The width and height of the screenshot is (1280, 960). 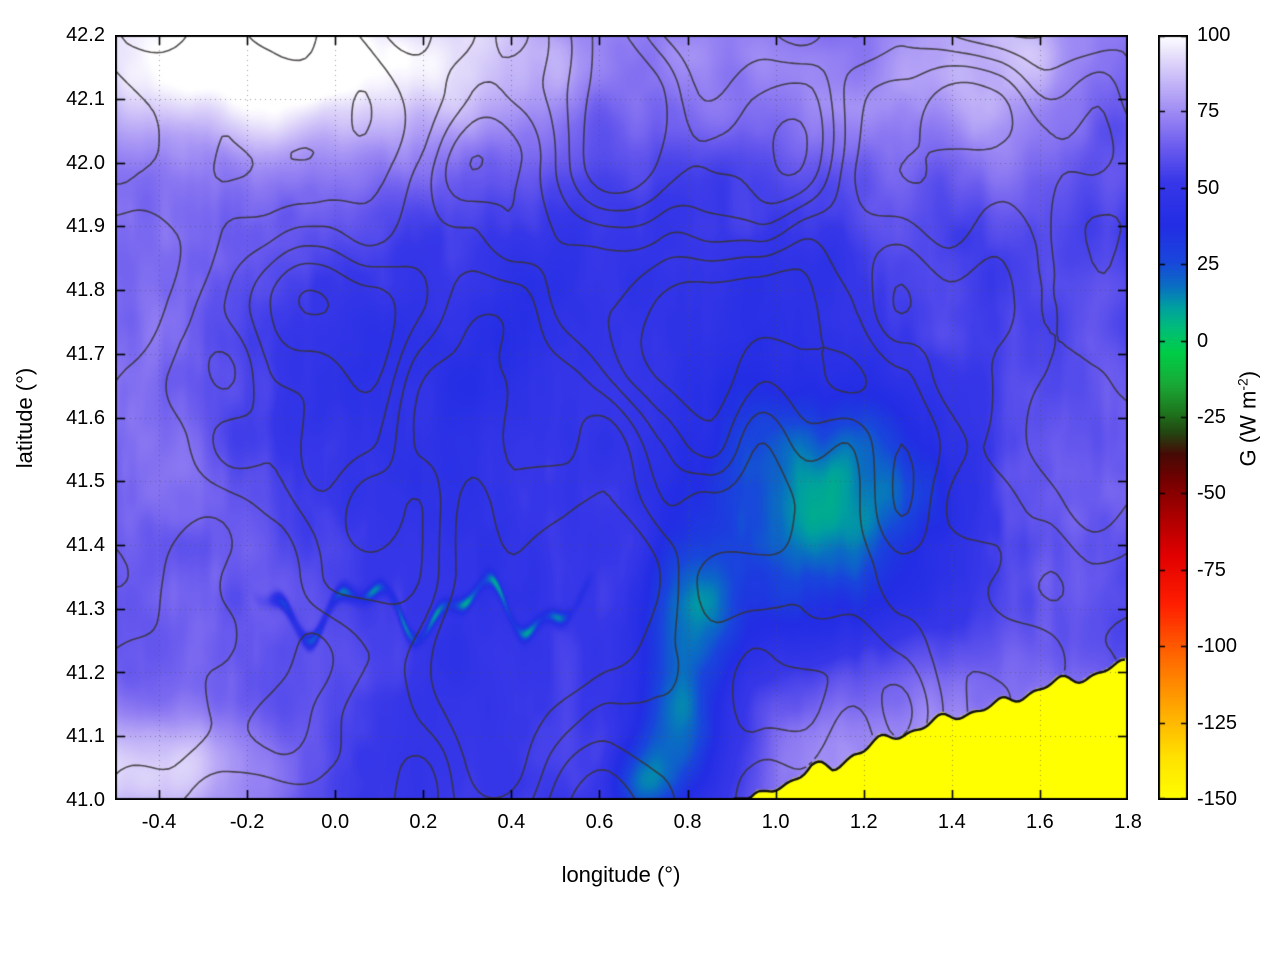 I want to click on colorbar-tick-label: 50, so click(x=1208, y=187).